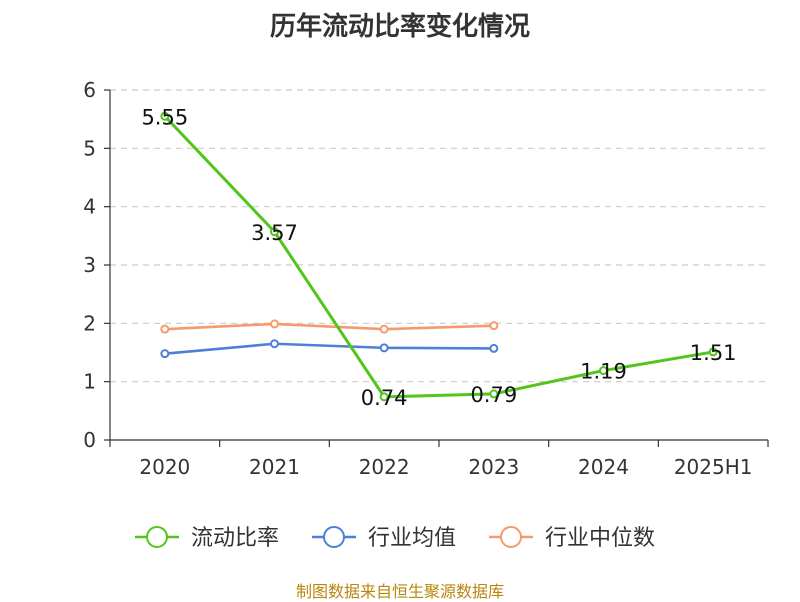  What do you see at coordinates (399, 591) in the screenshot?
I see `source-note: 制图数据来自恒生聚源数据库` at bounding box center [399, 591].